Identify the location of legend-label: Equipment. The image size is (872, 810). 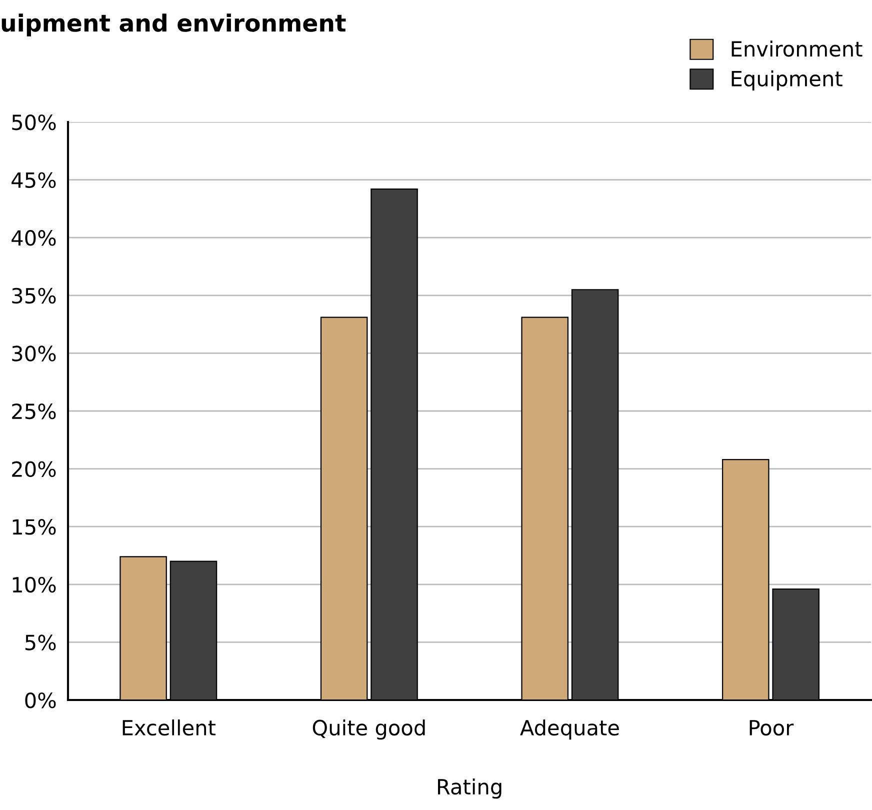
(787, 80).